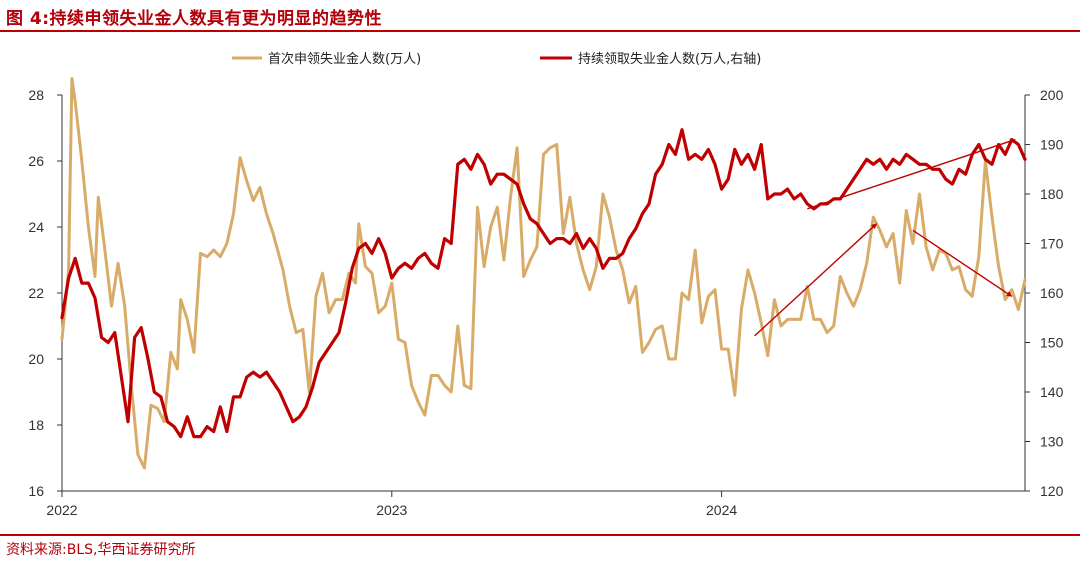  Describe the element at coordinates (669, 59) in the screenshot. I see `legend-label-continuing: 持续领取失业金人数(万人,右轴)` at that location.